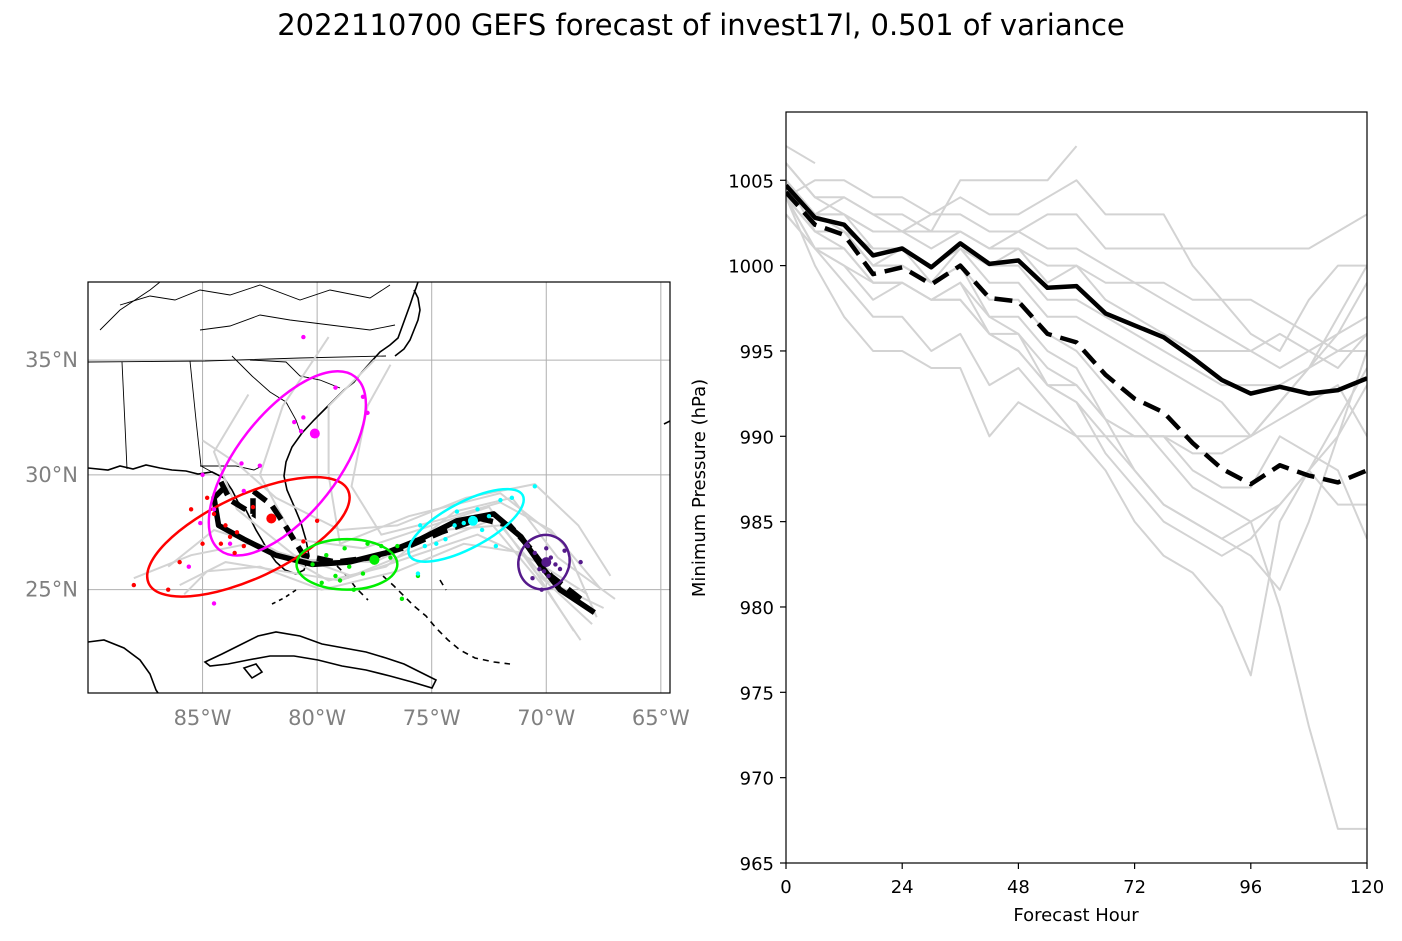 This screenshot has height=941, width=1402. I want to click on y-tick-label: 1005, so click(751, 181).